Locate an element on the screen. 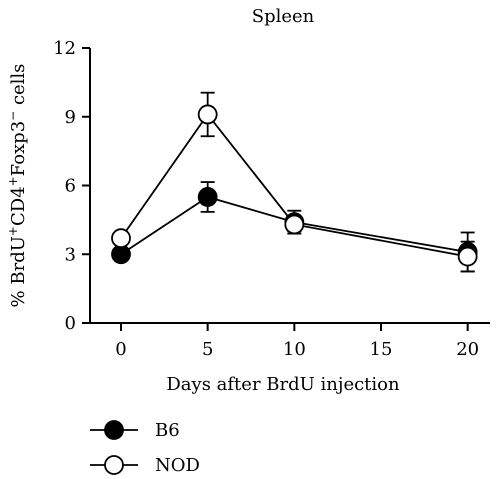  y-axis-title-part-4: Foxp3 is located at coordinates (18, 148).